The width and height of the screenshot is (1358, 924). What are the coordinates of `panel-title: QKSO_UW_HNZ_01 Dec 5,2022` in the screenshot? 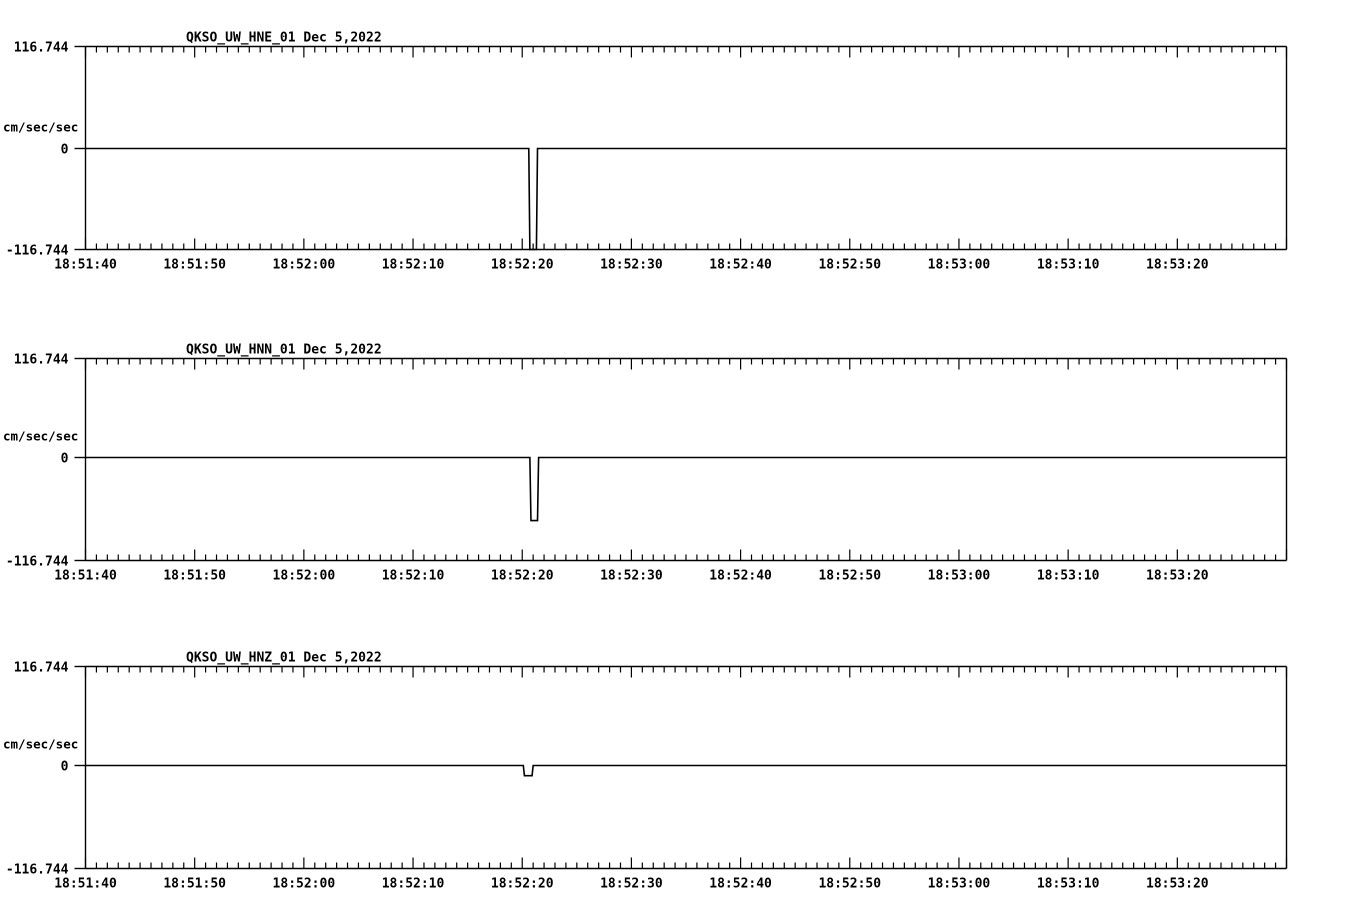 It's located at (284, 658).